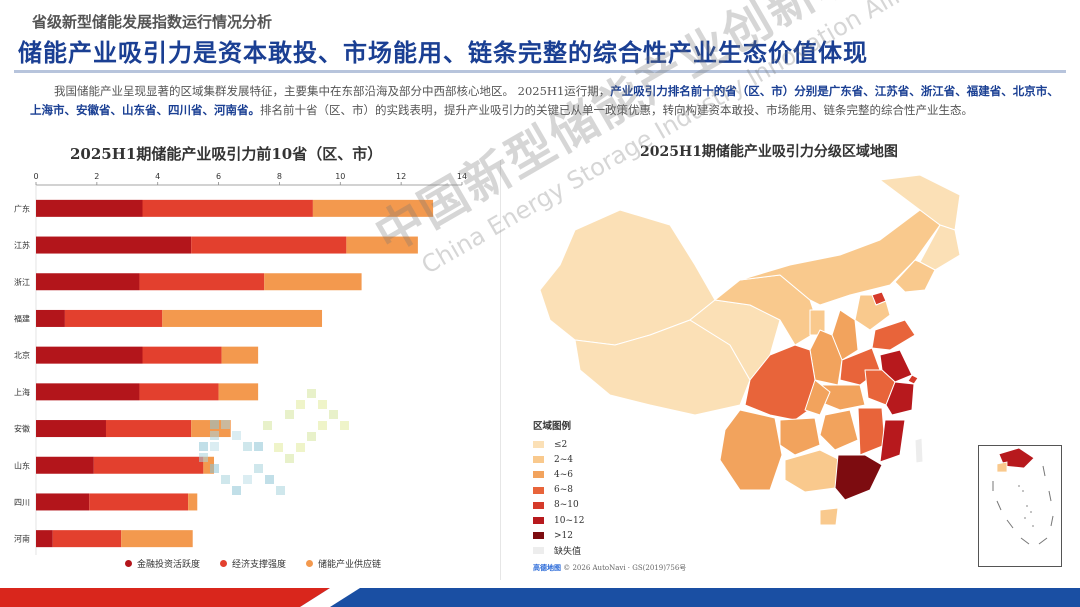 The image size is (1080, 607). I want to click on map-provider-logo: 高德地图, so click(547, 567).